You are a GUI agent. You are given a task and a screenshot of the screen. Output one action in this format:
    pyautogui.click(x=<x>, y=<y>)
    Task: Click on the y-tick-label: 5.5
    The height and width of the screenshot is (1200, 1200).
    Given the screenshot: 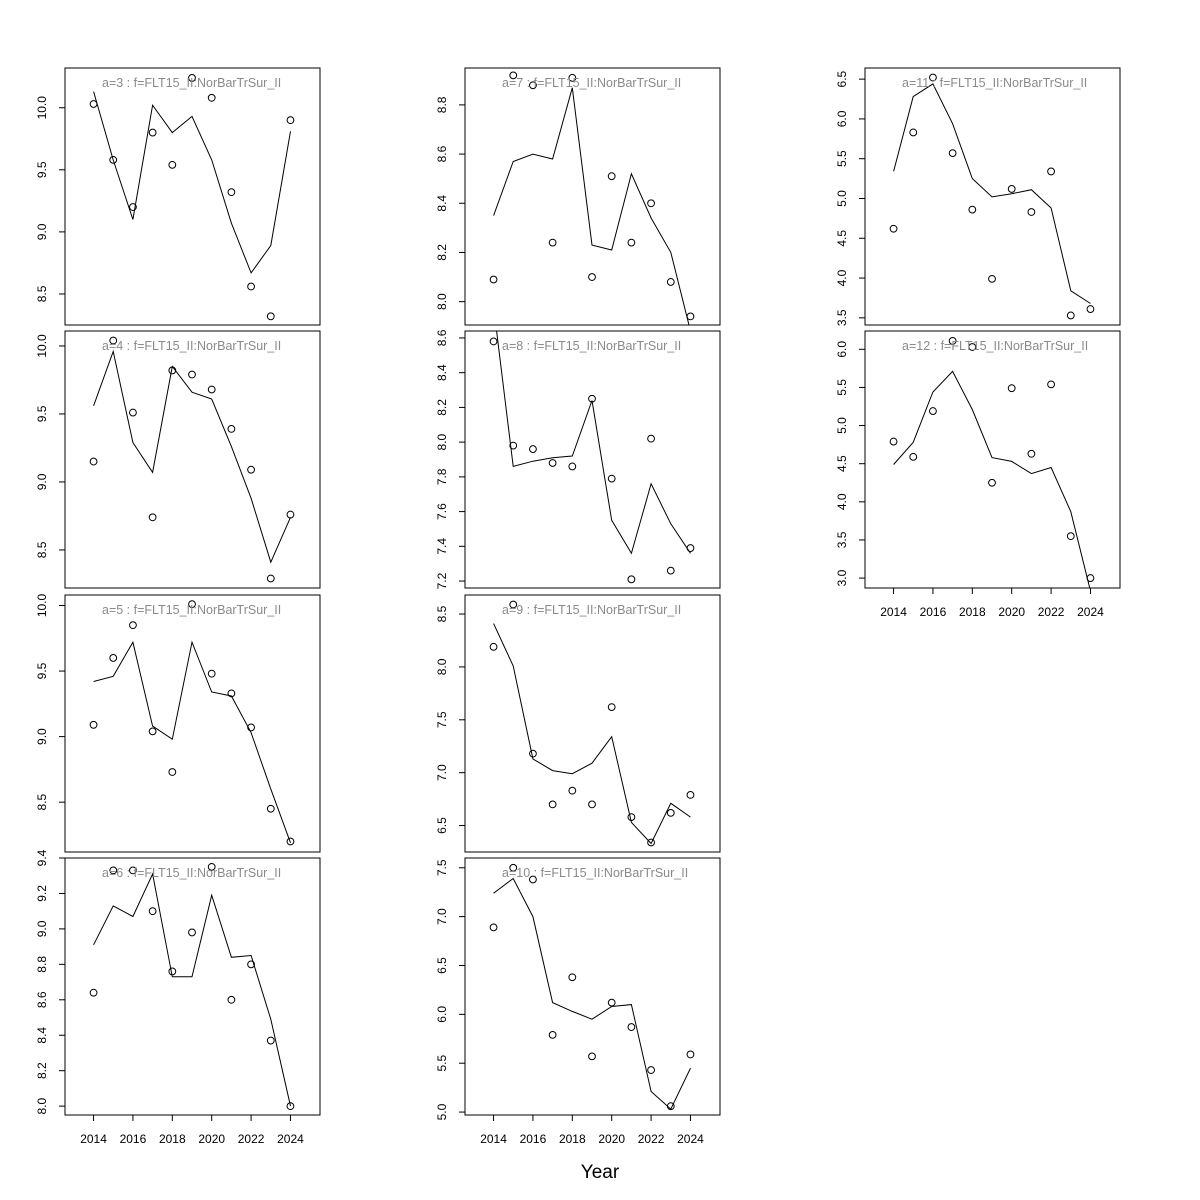 What is the action you would take?
    pyautogui.click(x=442, y=1063)
    